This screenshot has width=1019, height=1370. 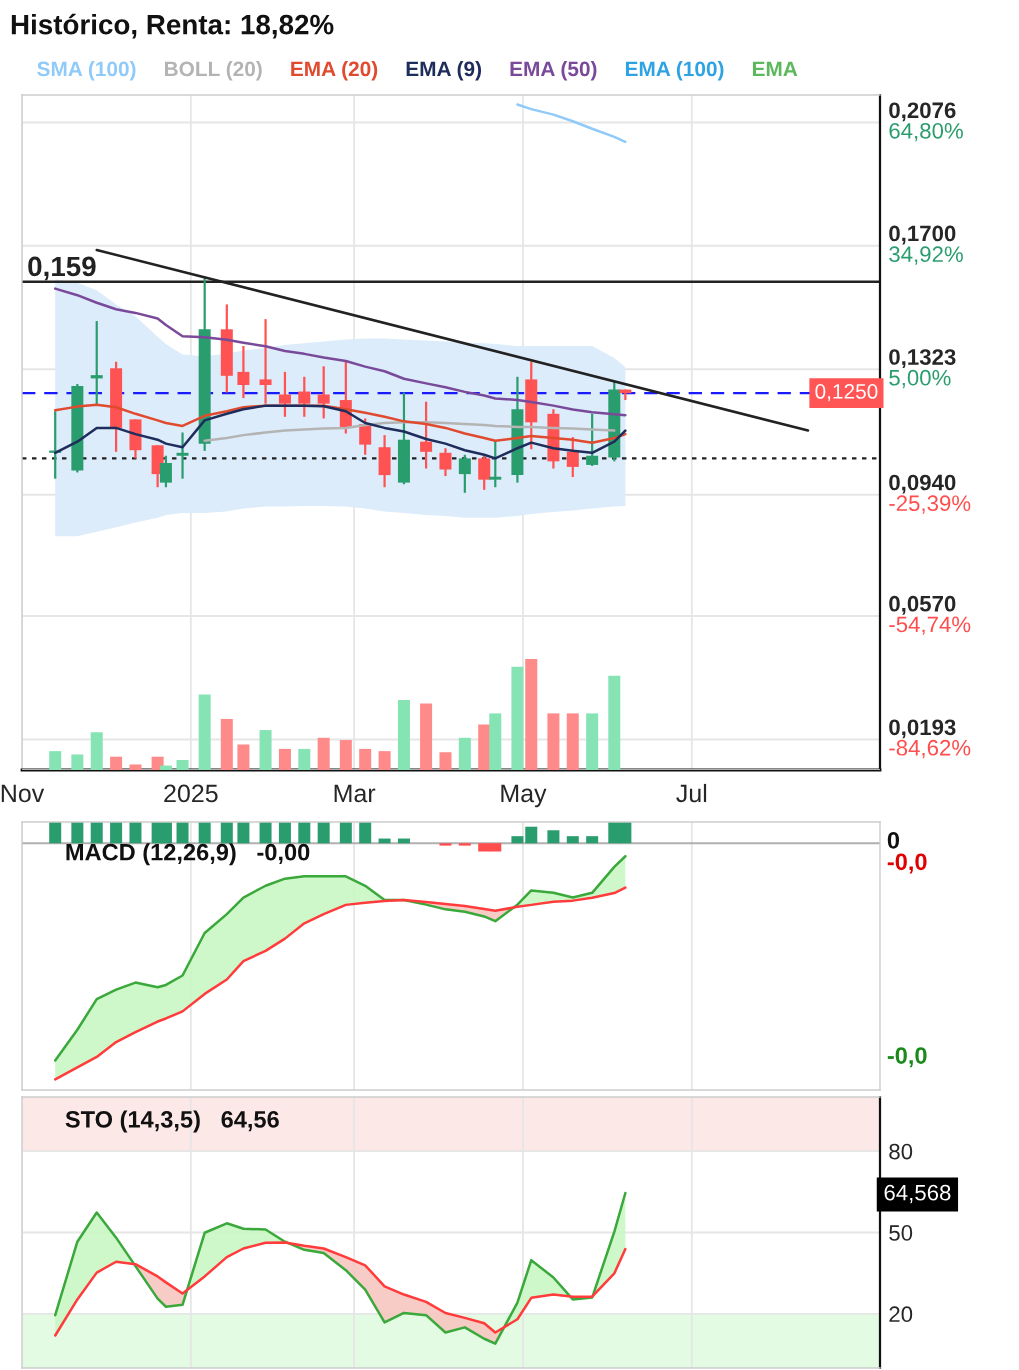 What do you see at coordinates (922, 484) in the screenshot?
I see `y-tick-label: 0,0940` at bounding box center [922, 484].